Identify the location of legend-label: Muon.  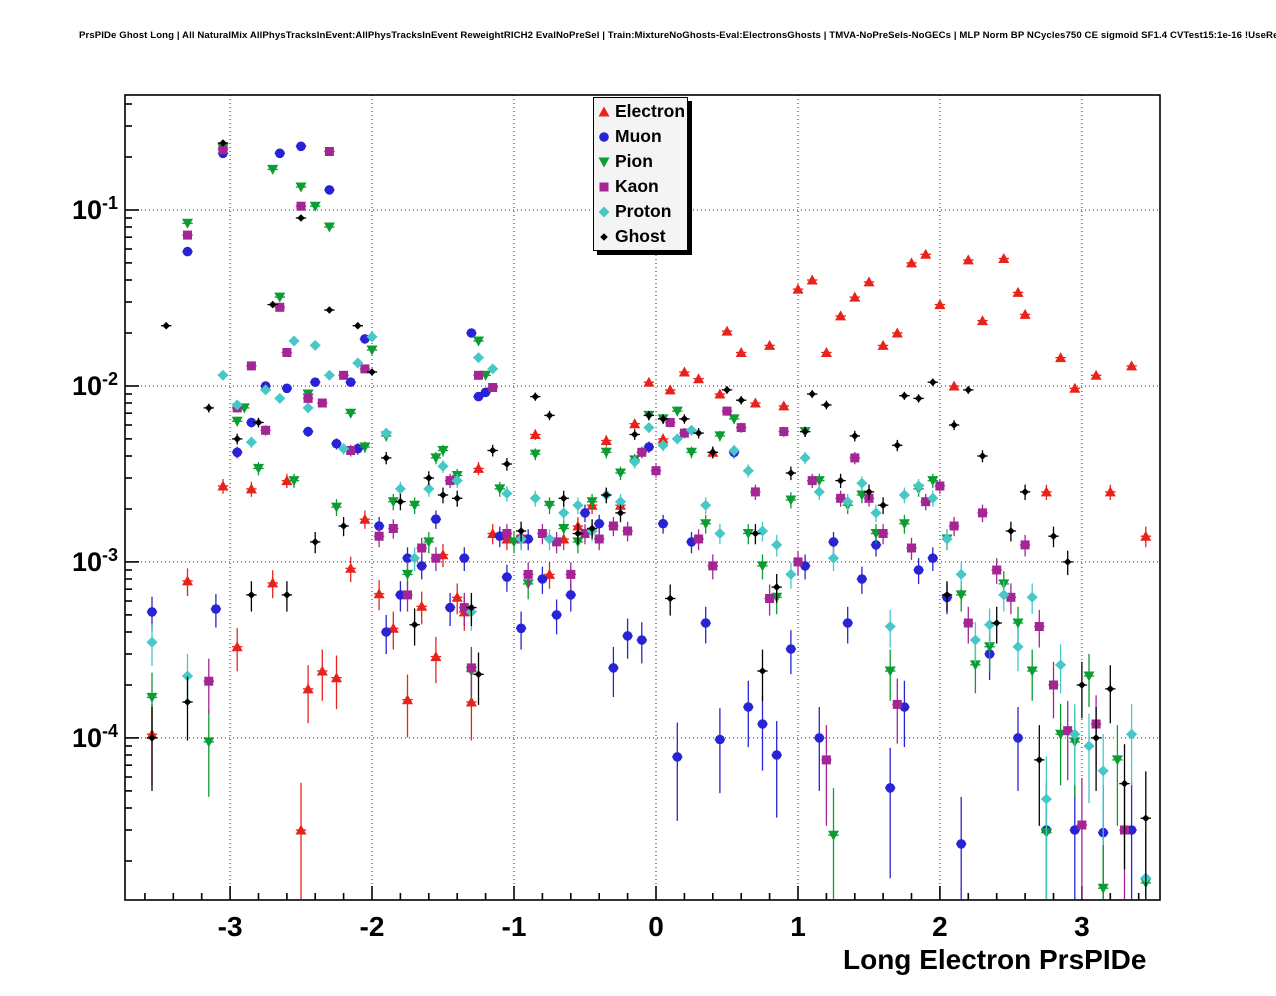
(638, 135).